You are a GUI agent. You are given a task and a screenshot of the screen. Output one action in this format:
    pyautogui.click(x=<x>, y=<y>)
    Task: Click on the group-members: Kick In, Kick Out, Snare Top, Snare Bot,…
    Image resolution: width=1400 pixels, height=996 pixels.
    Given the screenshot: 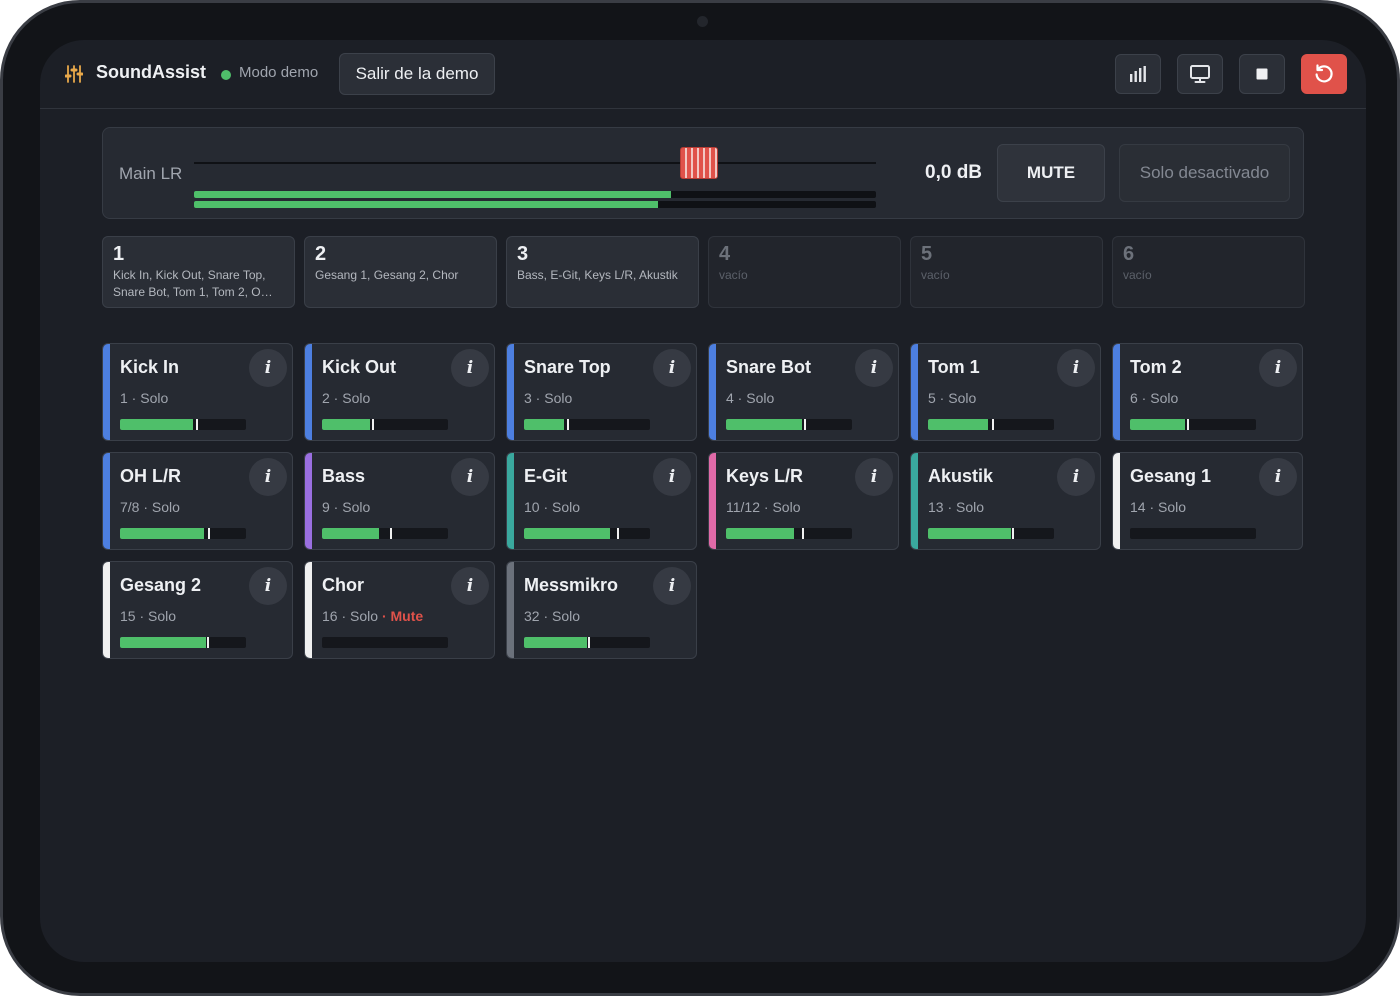 What is the action you would take?
    pyautogui.click(x=193, y=283)
    